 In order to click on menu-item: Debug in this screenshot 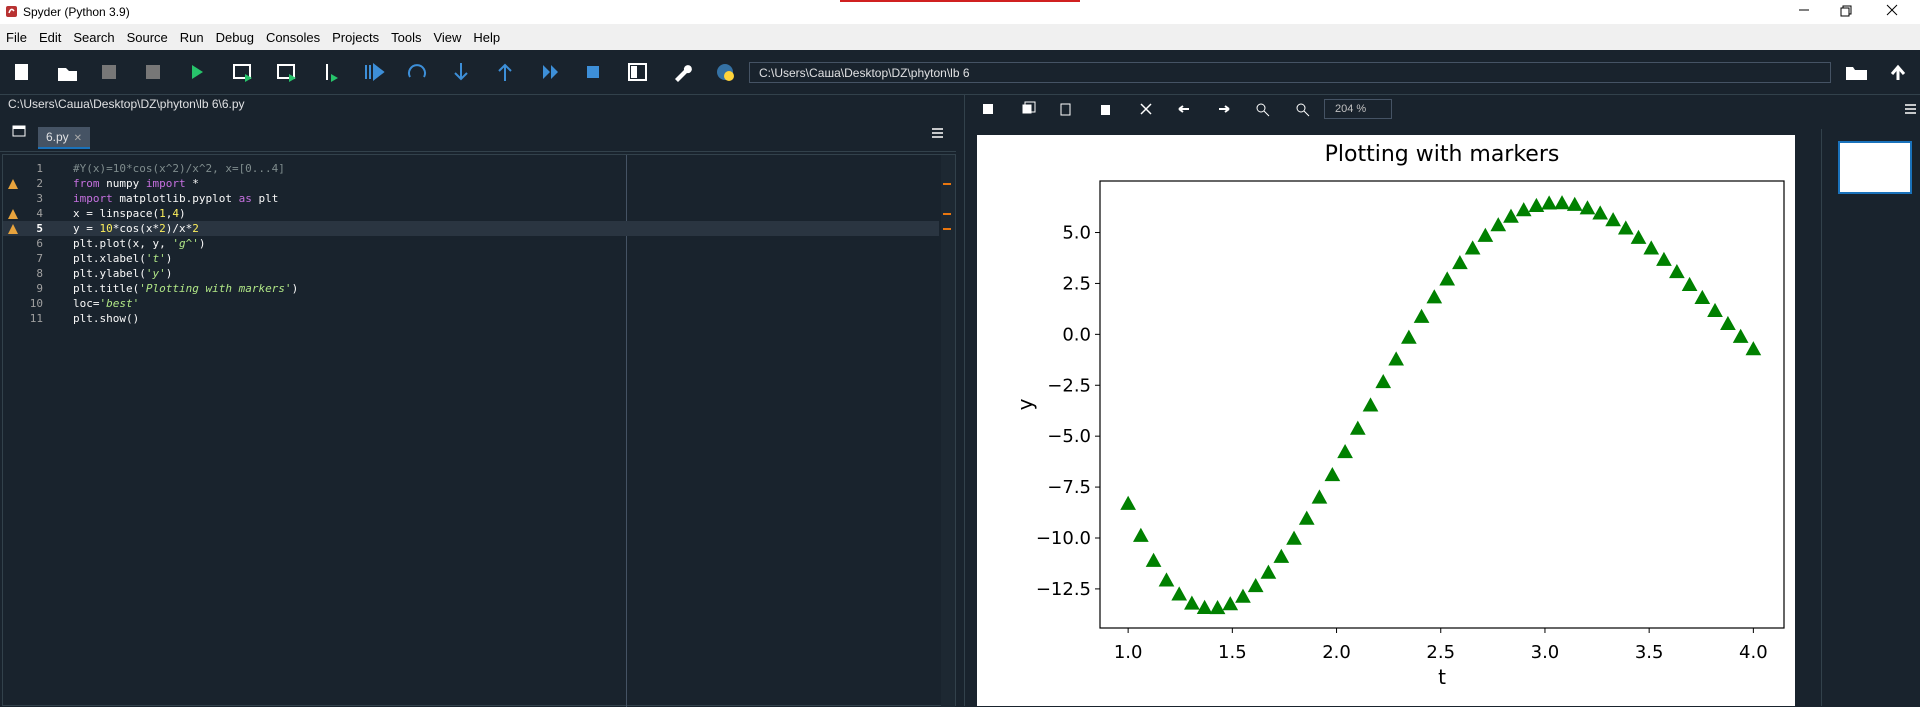, I will do `click(234, 37)`.